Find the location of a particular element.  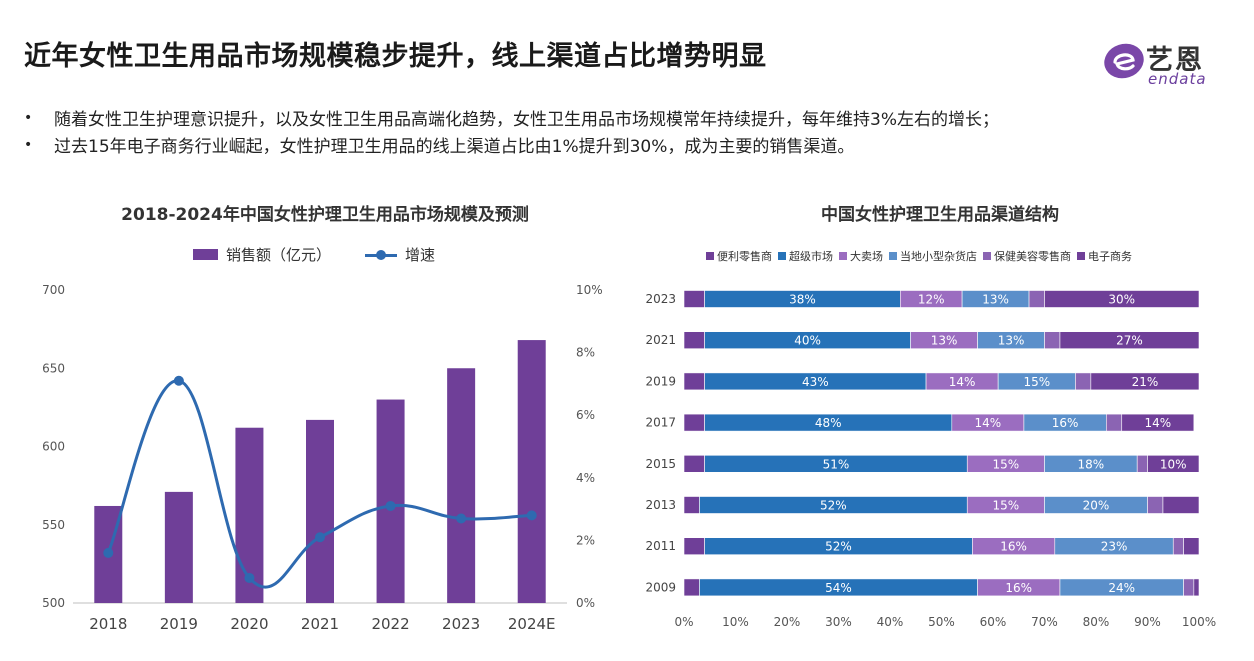

legend-label: 大卖场 is located at coordinates (866, 256).